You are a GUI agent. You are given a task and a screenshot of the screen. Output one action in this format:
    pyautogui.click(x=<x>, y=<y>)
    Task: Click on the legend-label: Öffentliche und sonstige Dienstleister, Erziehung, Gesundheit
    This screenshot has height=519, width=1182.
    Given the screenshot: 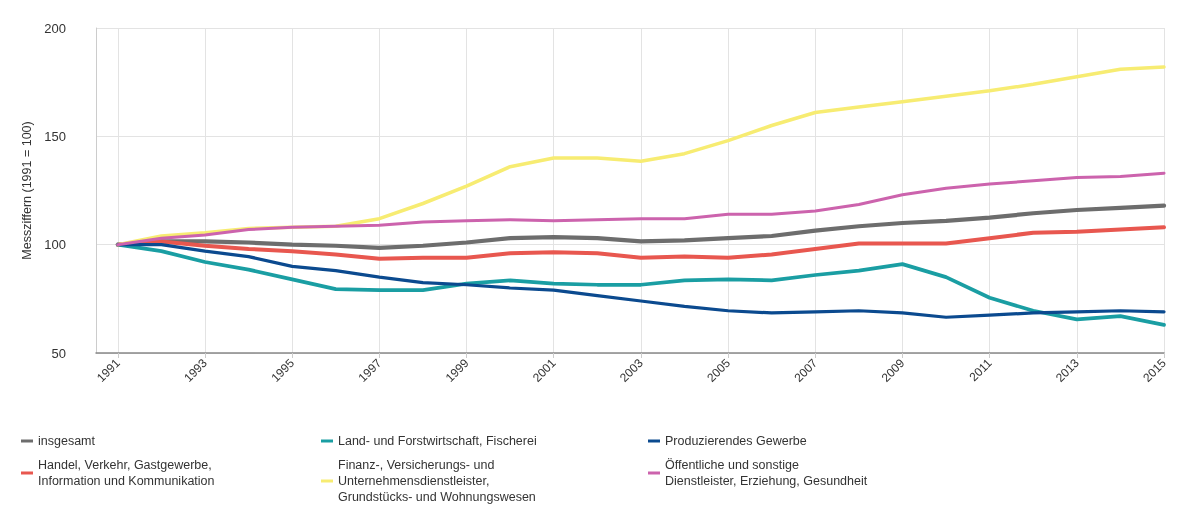 What is the action you would take?
    pyautogui.click(x=766, y=473)
    